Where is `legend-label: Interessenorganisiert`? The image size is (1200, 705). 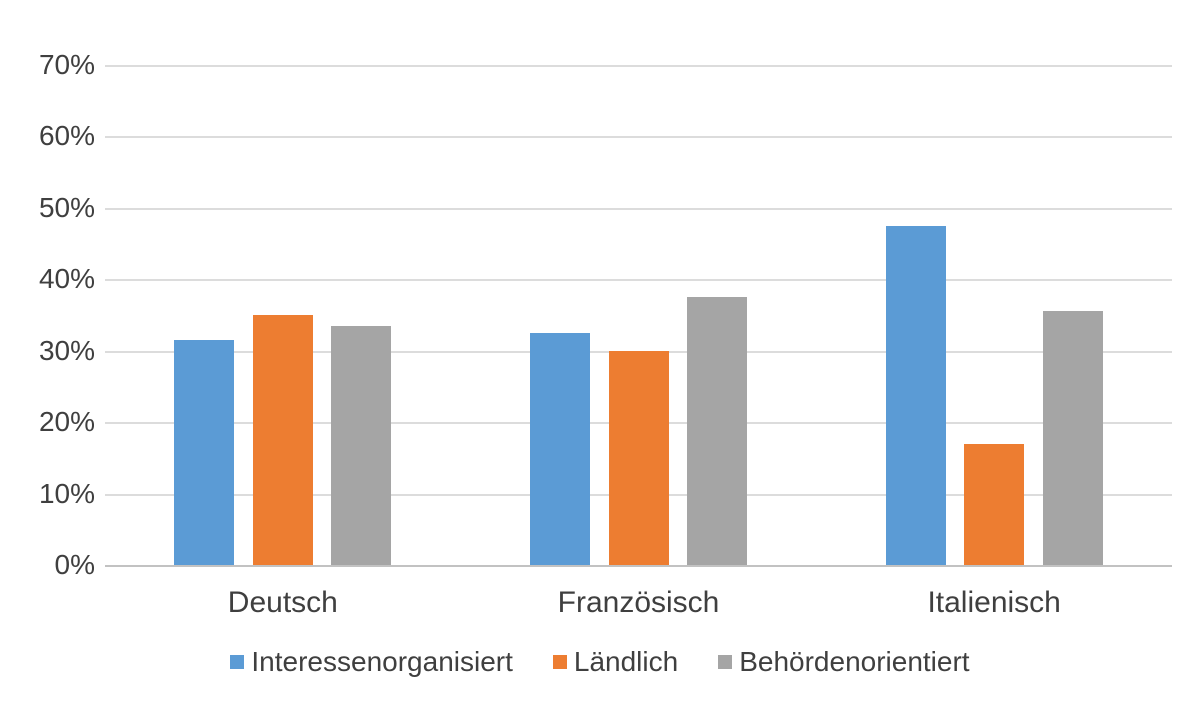 legend-label: Interessenorganisiert is located at coordinates (382, 661).